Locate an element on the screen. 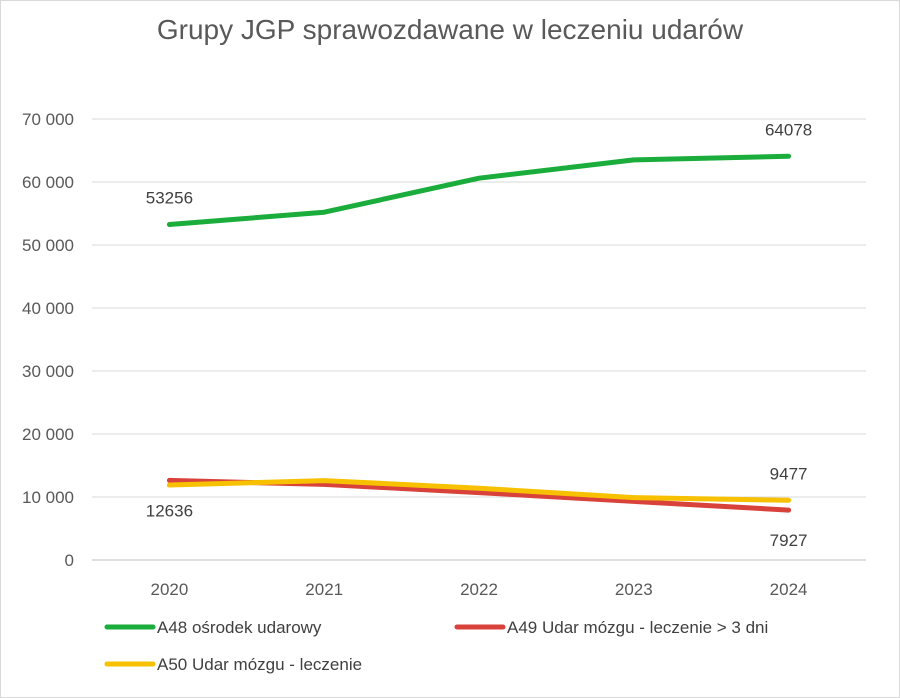 The width and height of the screenshot is (900, 698). data-label: 9477 is located at coordinates (789, 473).